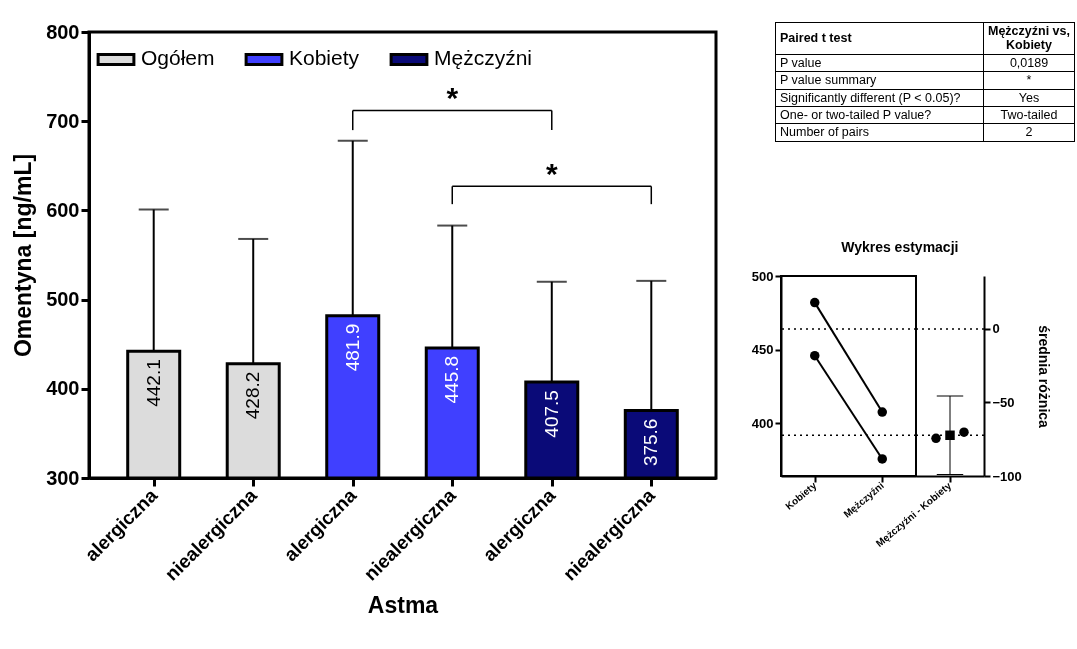 The image size is (1077, 649). What do you see at coordinates (452, 379) in the screenshot?
I see `data-label: 445.8` at bounding box center [452, 379].